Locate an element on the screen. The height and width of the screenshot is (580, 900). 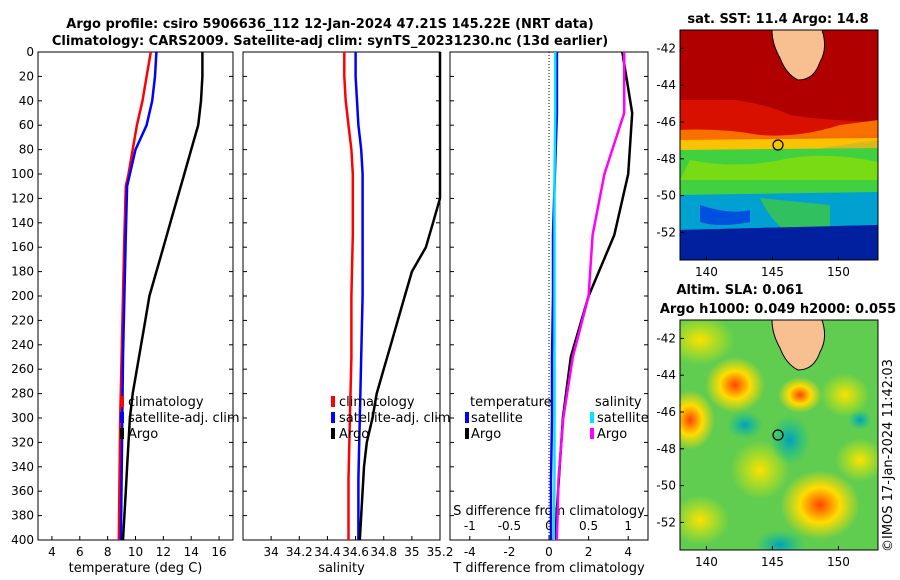
sst-map-image is located at coordinates (779, 145).